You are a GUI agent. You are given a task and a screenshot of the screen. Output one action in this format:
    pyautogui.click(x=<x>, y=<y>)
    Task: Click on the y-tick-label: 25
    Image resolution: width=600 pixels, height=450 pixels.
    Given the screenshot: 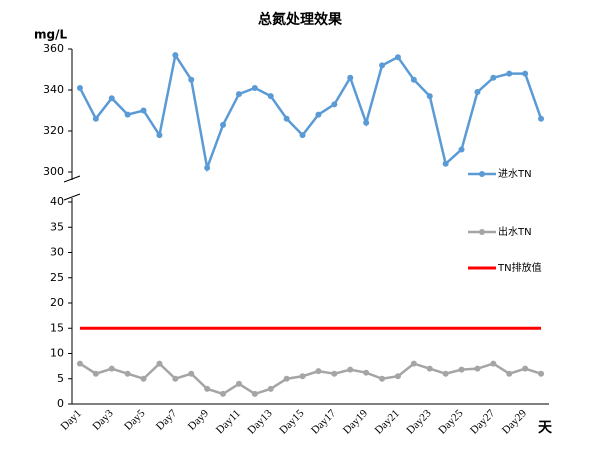 What is the action you would take?
    pyautogui.click(x=57, y=277)
    